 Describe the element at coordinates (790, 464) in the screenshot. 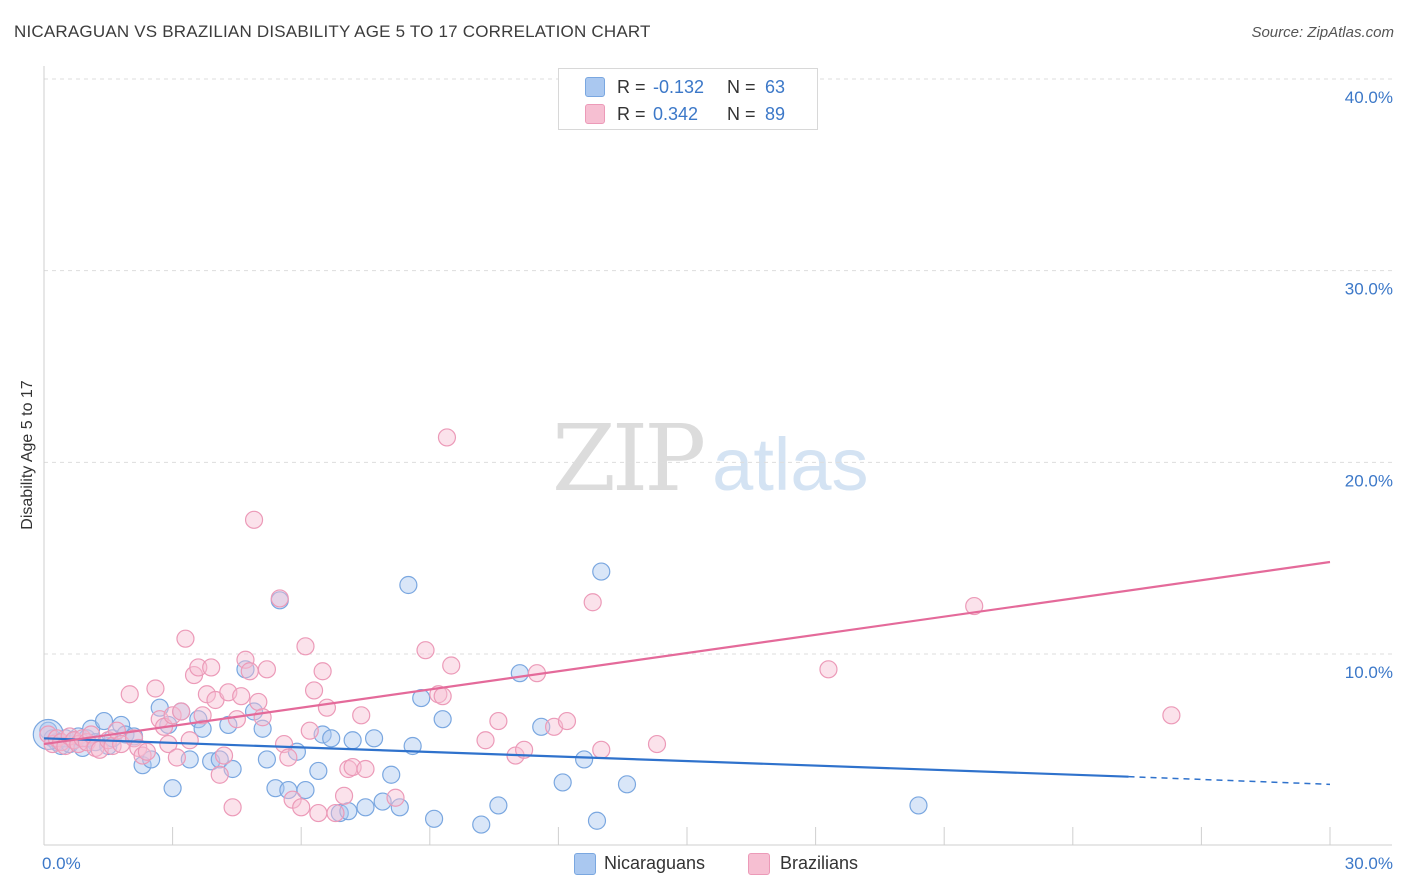

I see `watermark-atlas: atlas` at that location.